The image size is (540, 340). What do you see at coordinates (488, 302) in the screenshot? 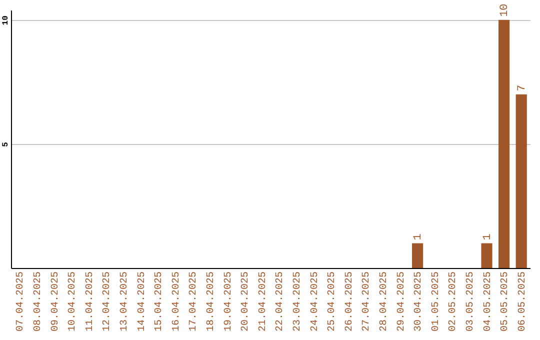
I see `x-tick-label: 04.05.2025` at bounding box center [488, 302].